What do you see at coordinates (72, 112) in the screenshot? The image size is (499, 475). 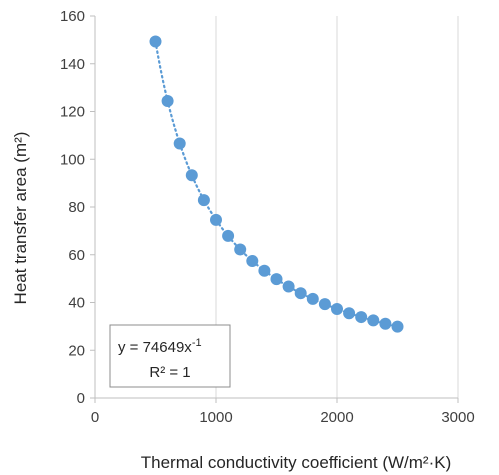 I see `y-tick-label: 120` at bounding box center [72, 112].